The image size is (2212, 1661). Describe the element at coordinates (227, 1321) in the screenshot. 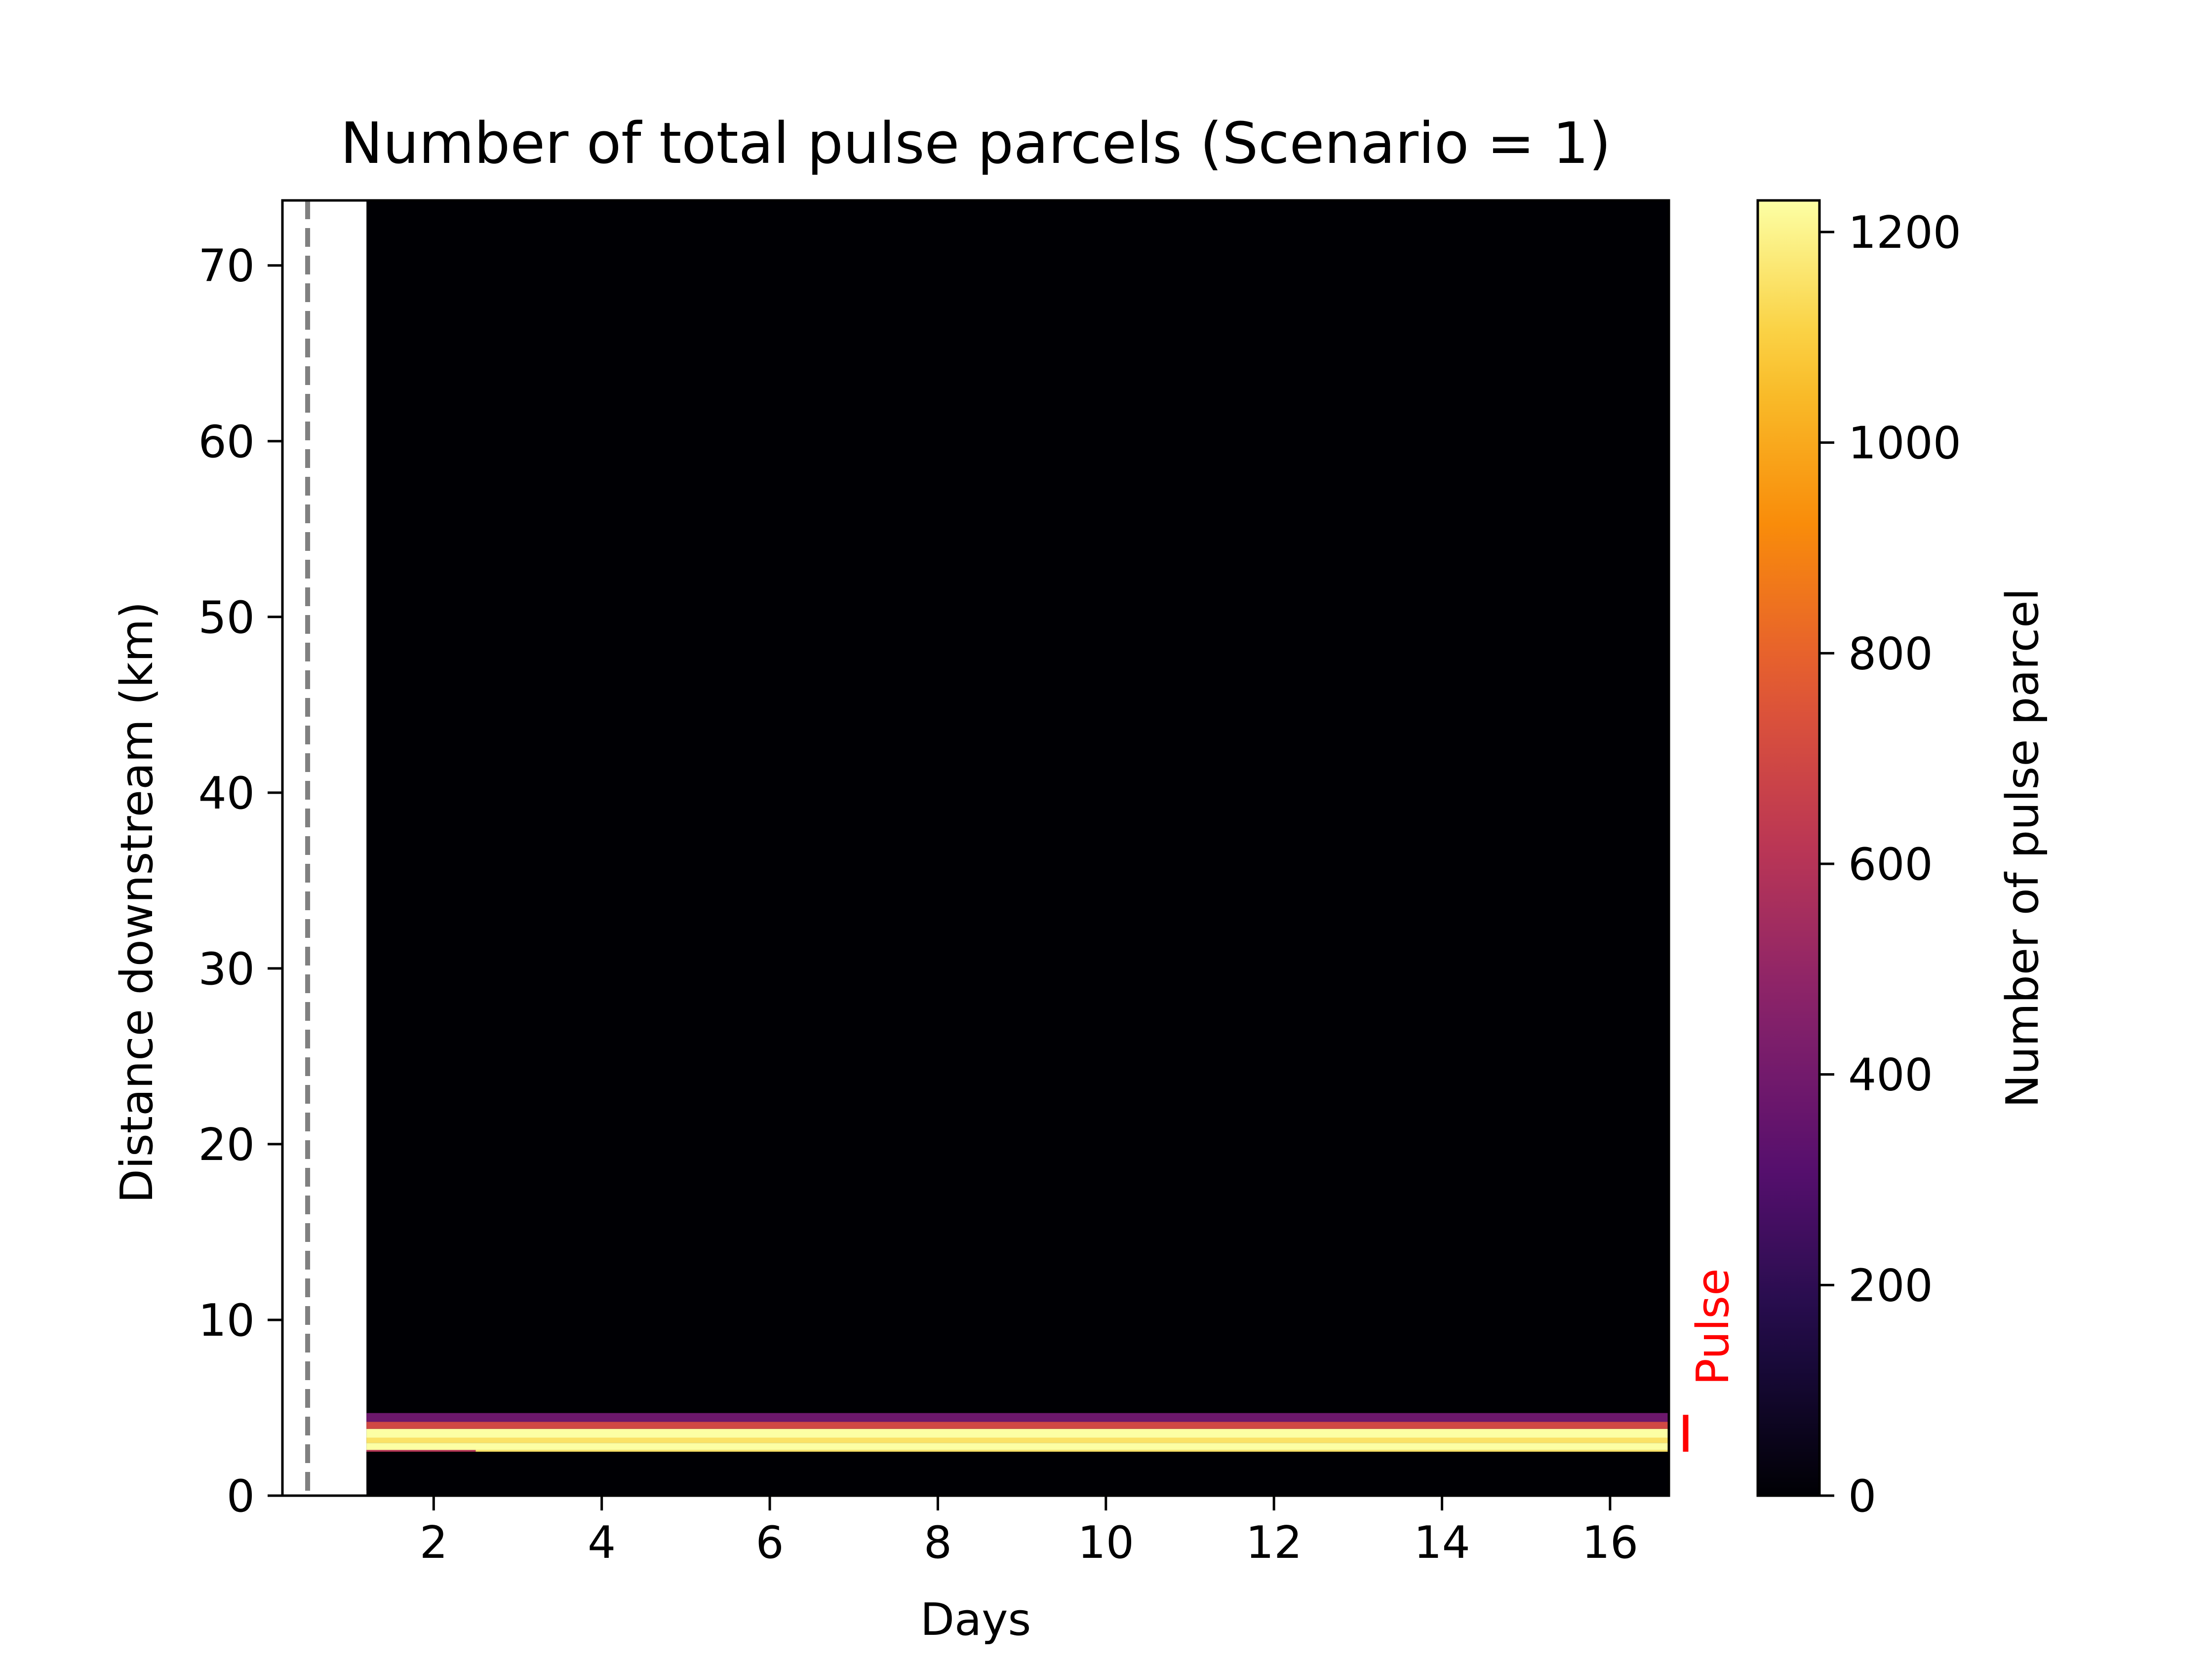

I see `y-tick-label: 10` at that location.